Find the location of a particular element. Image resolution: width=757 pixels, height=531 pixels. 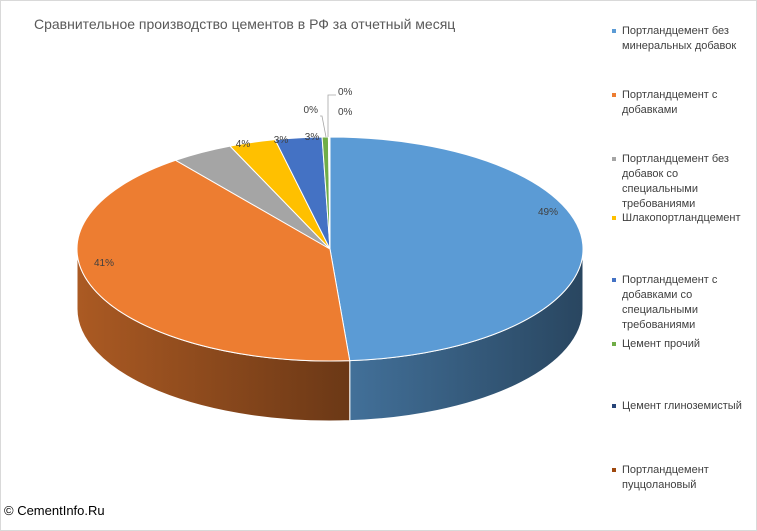

legend-item-7: Портландцемент пуццолановый is located at coordinates (683, 478).